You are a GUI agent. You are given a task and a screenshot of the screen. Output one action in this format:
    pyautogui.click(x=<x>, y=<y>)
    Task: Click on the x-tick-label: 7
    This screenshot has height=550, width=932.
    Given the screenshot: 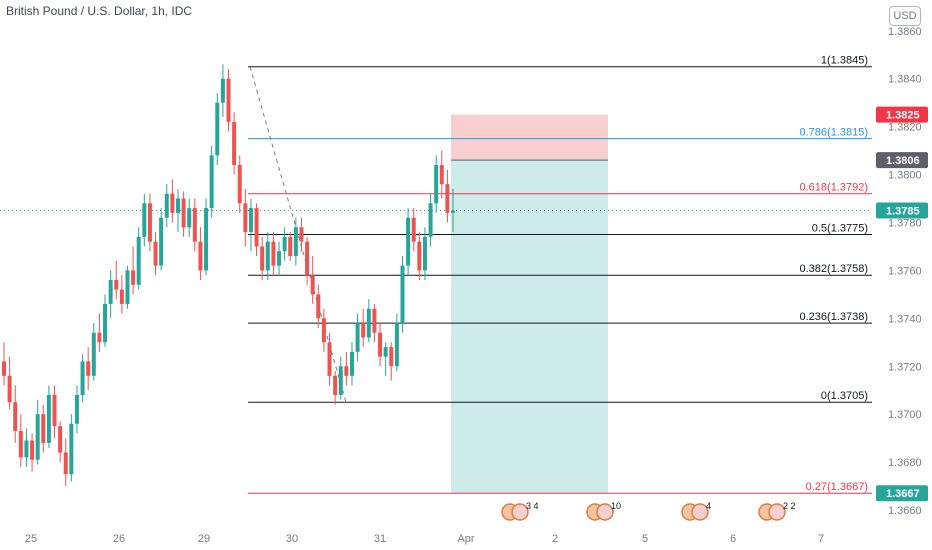 What is the action you would take?
    pyautogui.click(x=821, y=539)
    